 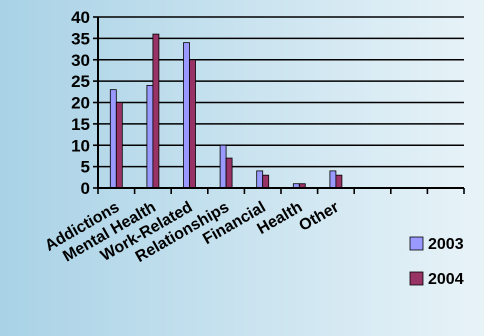 What do you see at coordinates (266, 181) in the screenshot?
I see `bar-2004-Financial` at bounding box center [266, 181].